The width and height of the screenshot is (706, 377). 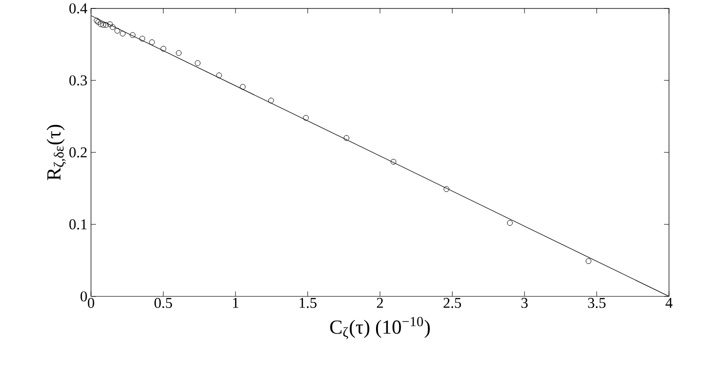 What do you see at coordinates (524, 303) in the screenshot?
I see `x-tick-label: 3` at bounding box center [524, 303].